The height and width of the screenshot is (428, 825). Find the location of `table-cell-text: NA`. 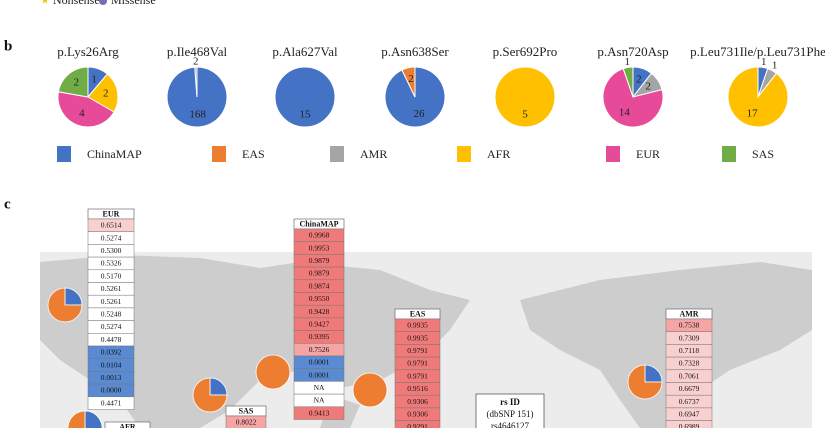

table-cell-text: NA is located at coordinates (319, 400).